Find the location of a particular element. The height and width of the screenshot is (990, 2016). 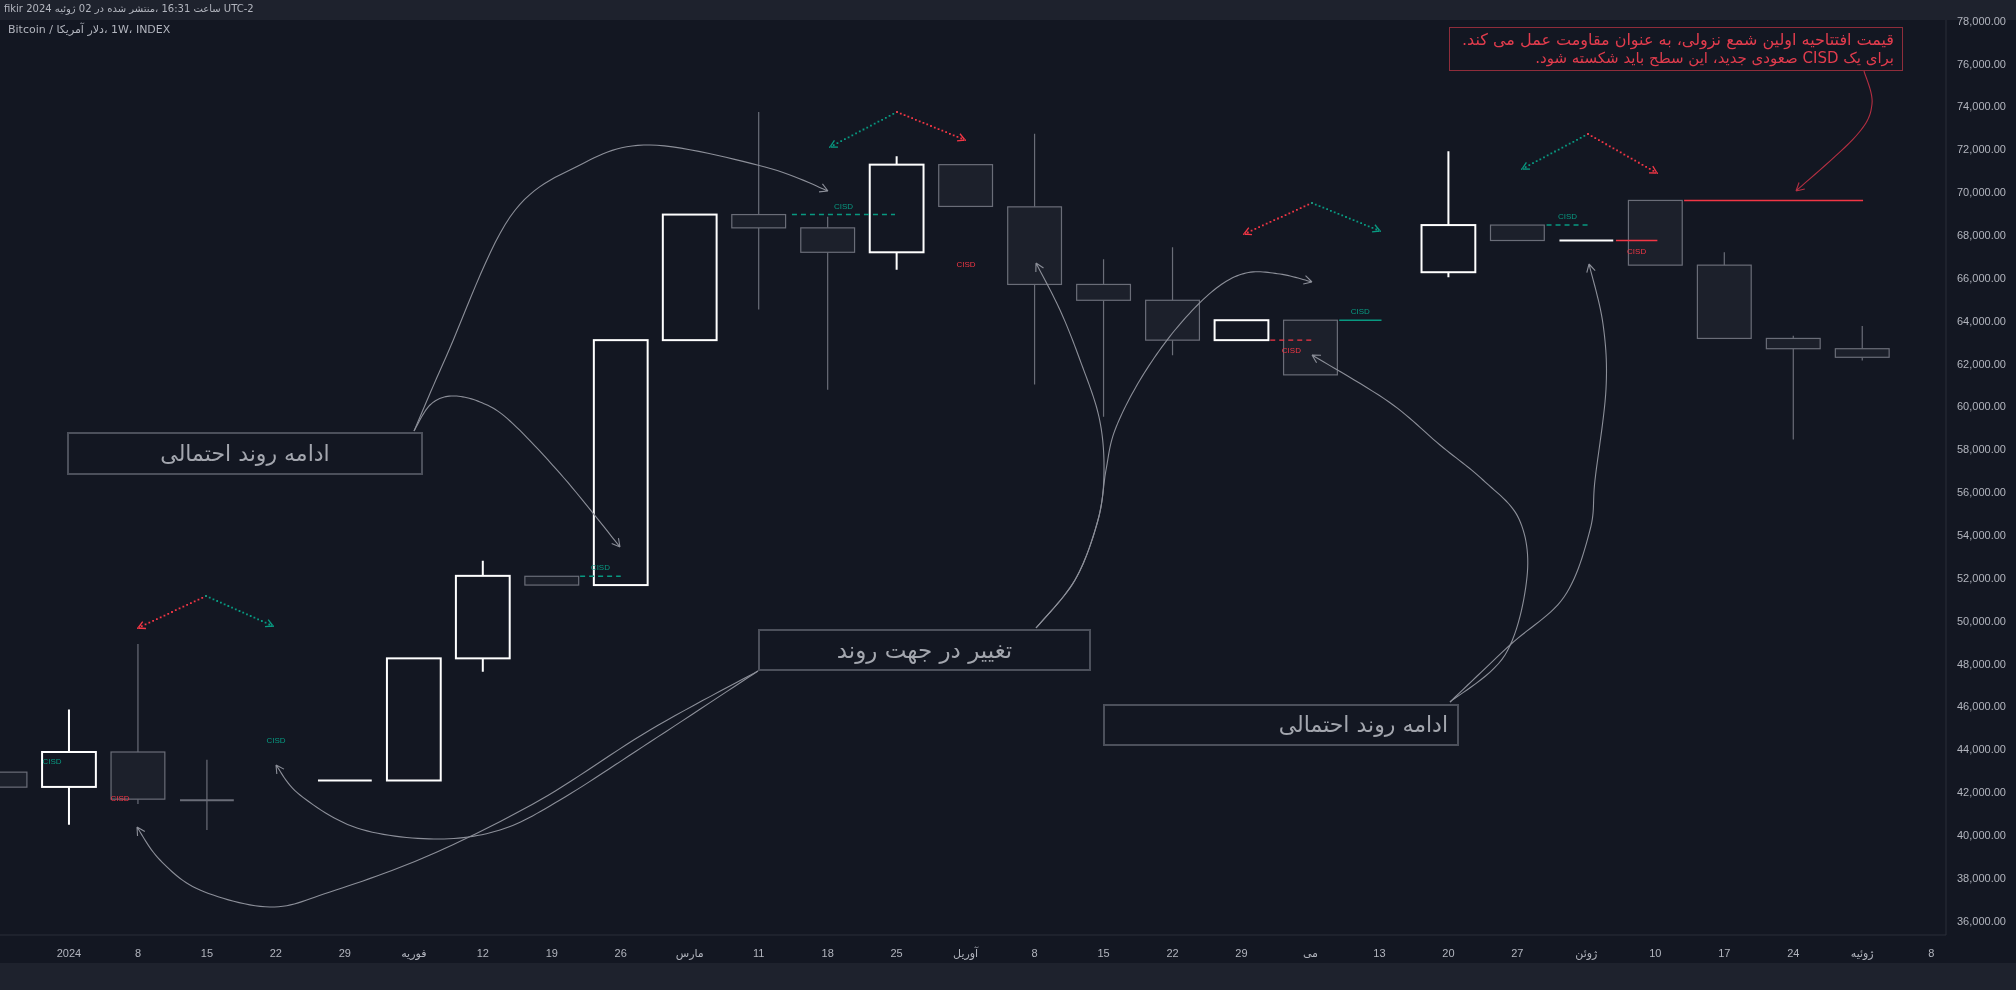

x-tick-label: 12 is located at coordinates (482, 953).